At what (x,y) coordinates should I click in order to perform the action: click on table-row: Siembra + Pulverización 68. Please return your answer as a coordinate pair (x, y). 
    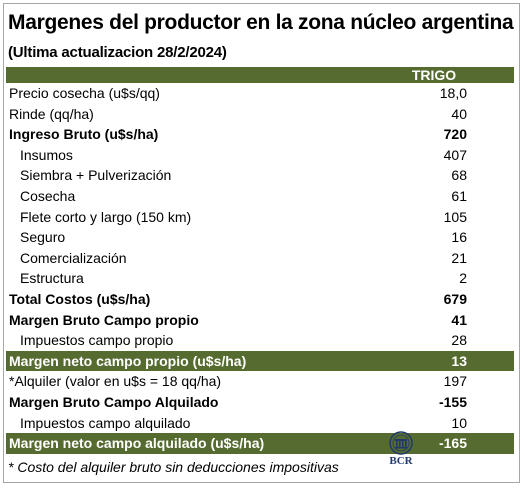
    Looking at the image, I should click on (260, 175).